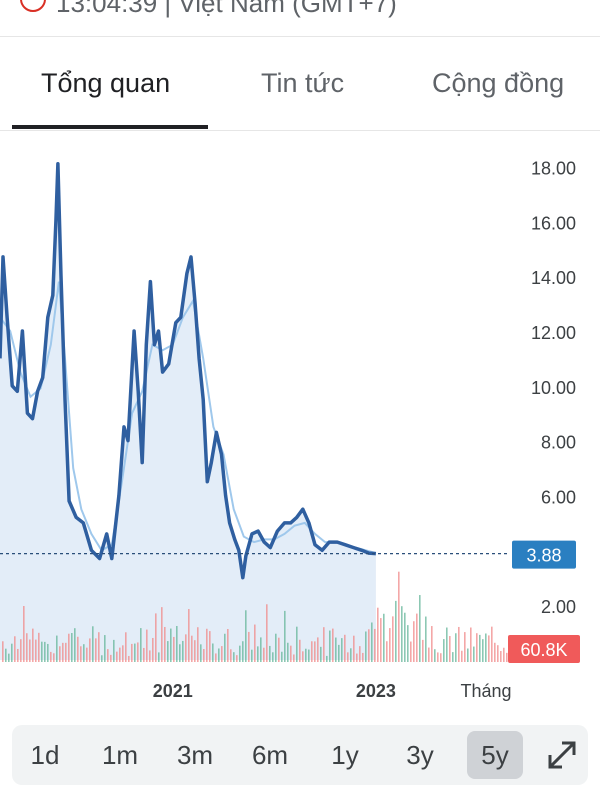  I want to click on status-time-text: 13:04:39 | Việt Nam (GMT+7), so click(226, 9).